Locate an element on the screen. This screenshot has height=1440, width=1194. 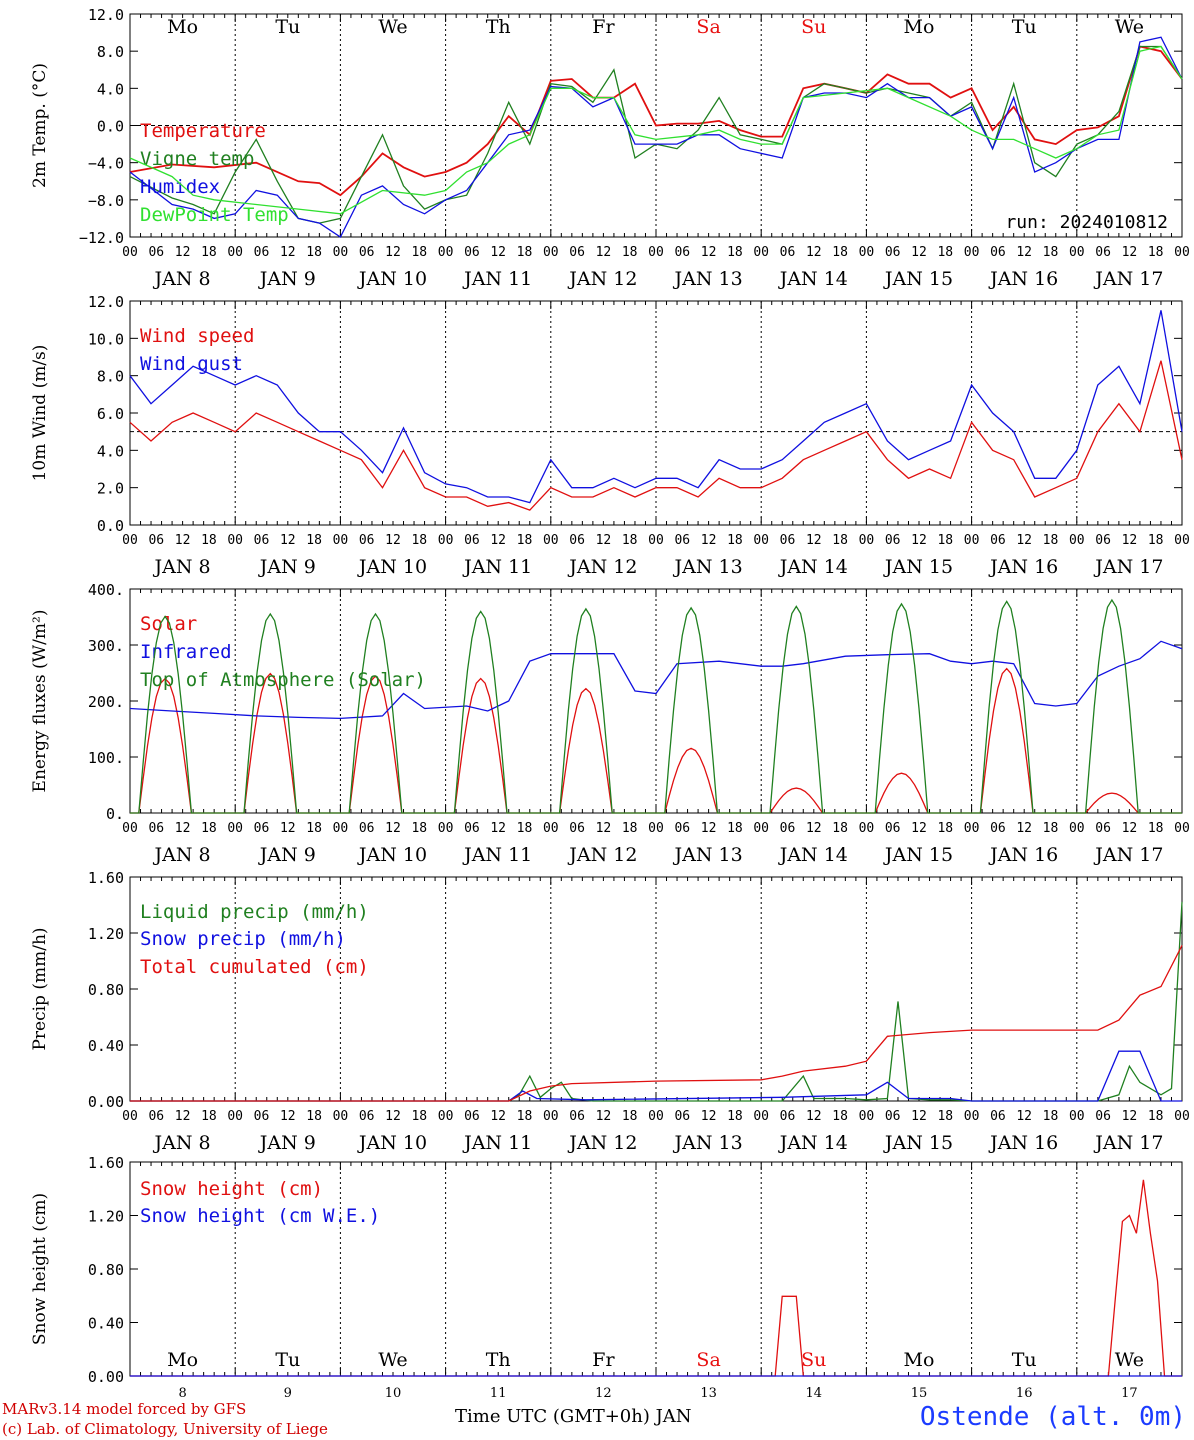
weekday-label: Tu is located at coordinates (287, 1360).